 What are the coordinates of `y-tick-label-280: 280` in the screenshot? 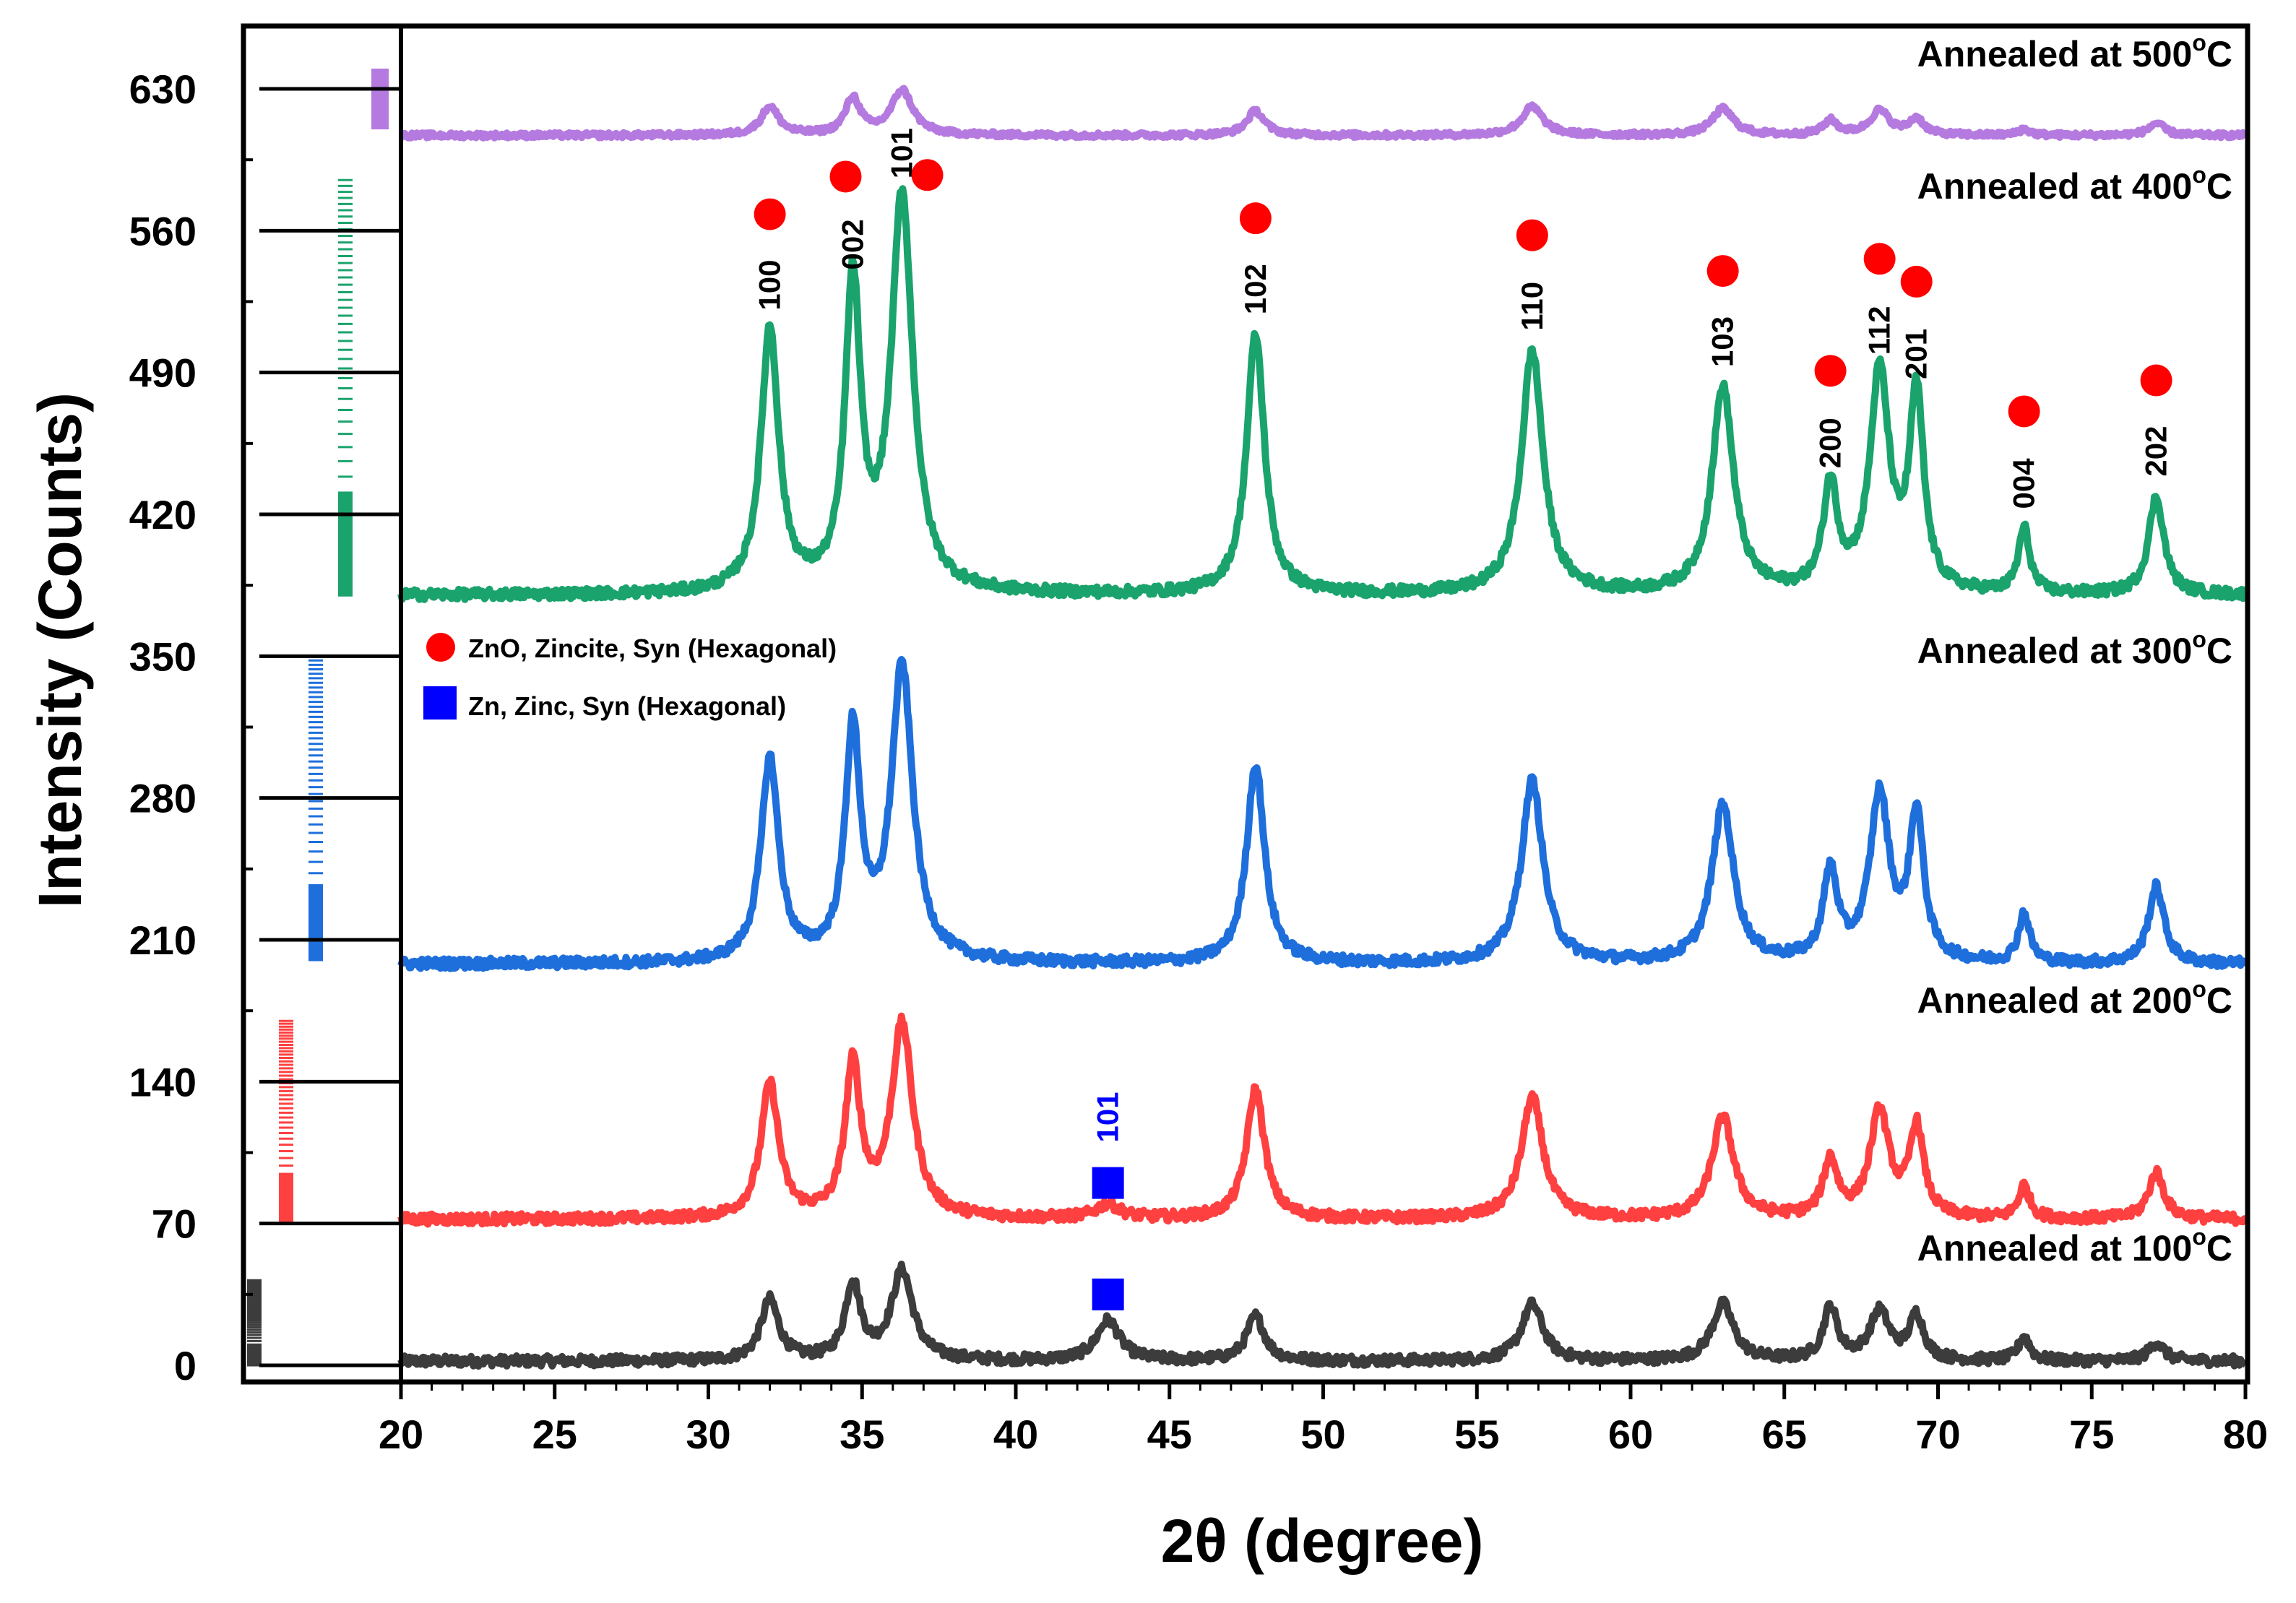 It's located at (163, 798).